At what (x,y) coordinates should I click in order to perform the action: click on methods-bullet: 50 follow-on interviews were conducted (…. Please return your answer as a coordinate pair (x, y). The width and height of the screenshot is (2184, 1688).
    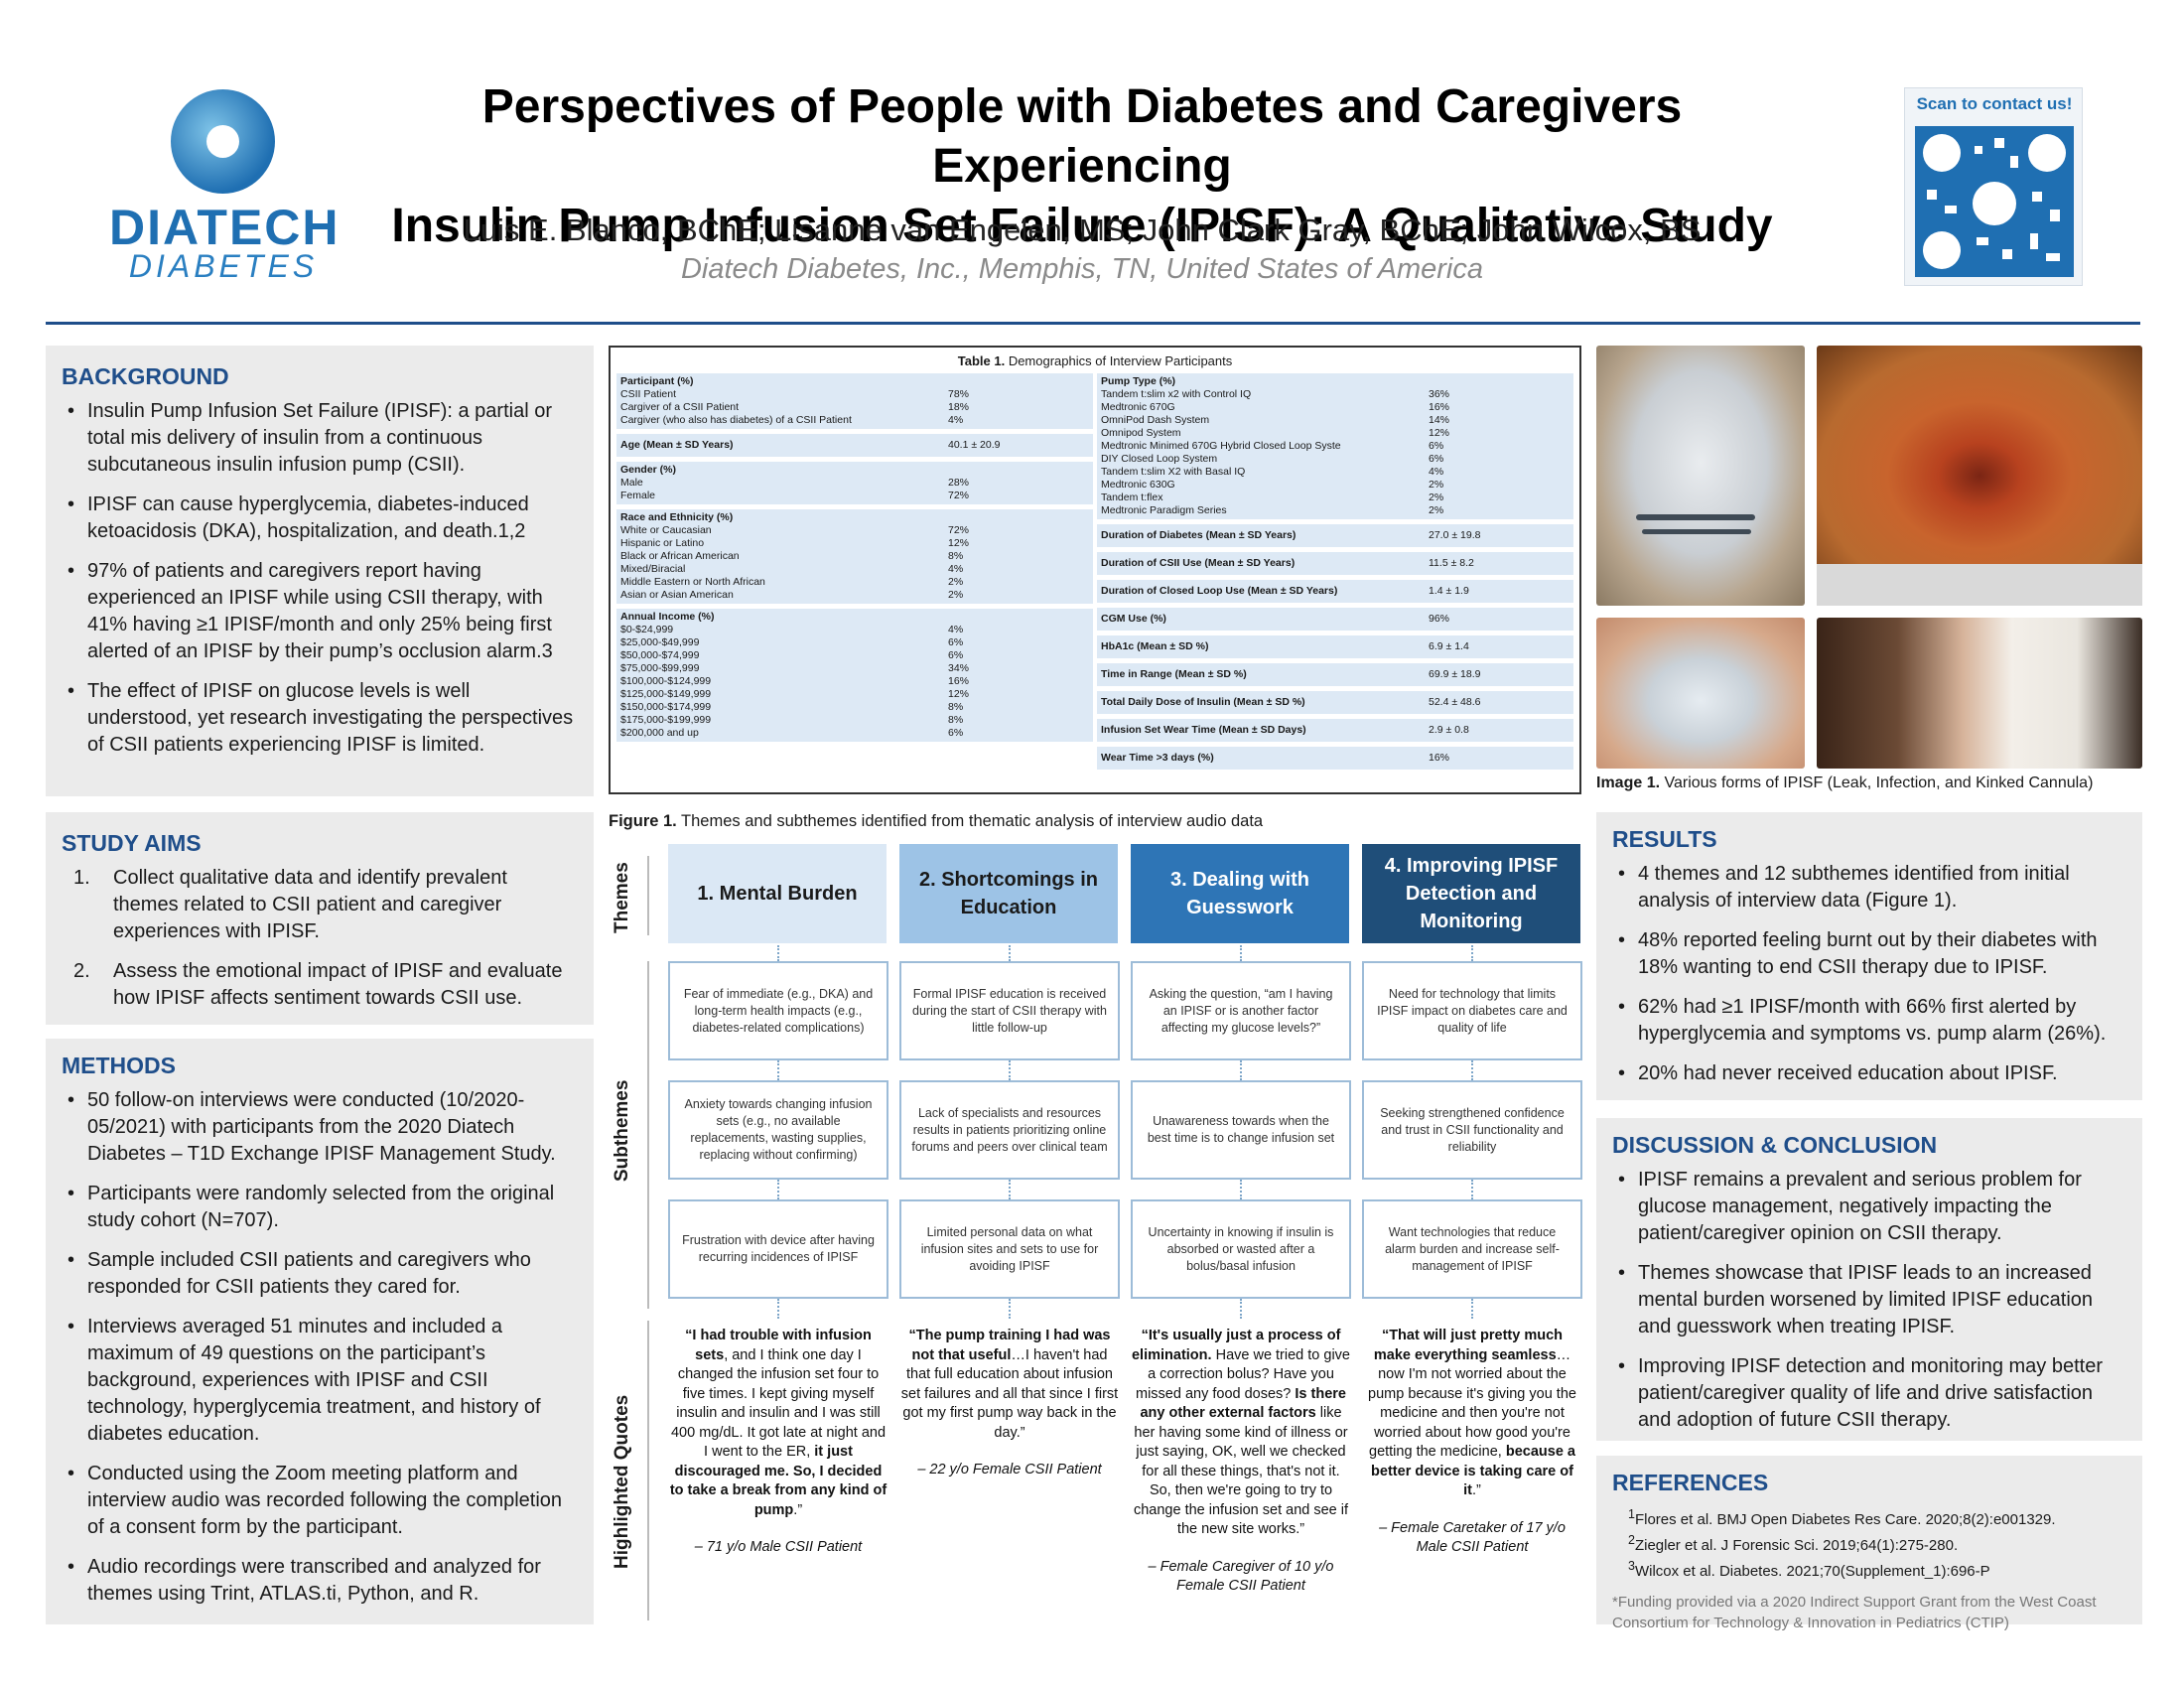
    Looking at the image, I should click on (320, 1127).